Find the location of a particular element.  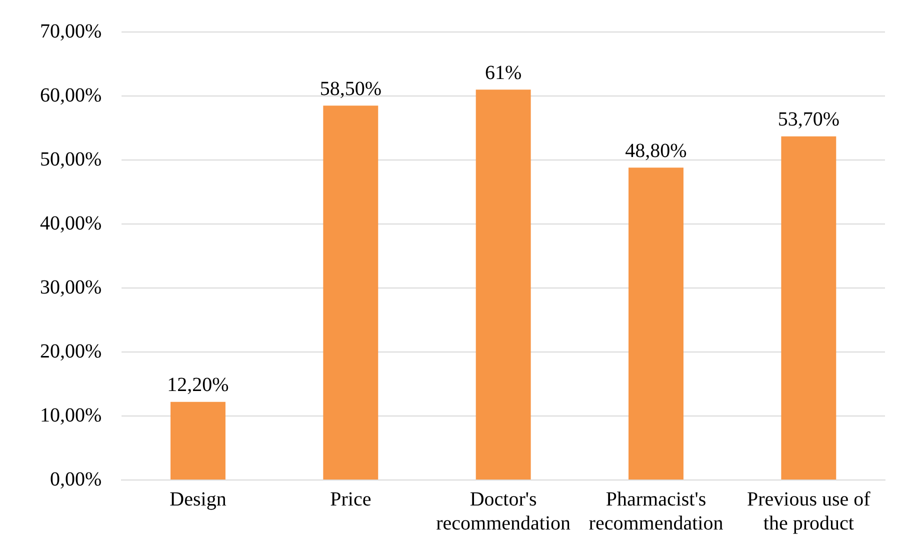

data-label: 61% is located at coordinates (503, 73).